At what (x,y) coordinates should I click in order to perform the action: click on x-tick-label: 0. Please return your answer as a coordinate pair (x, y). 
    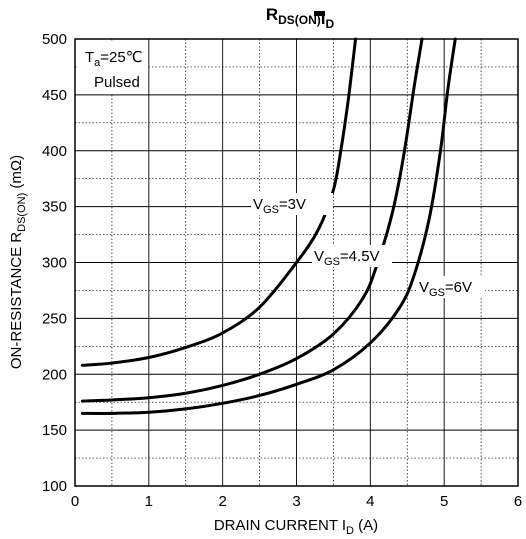
    Looking at the image, I should click on (75, 501).